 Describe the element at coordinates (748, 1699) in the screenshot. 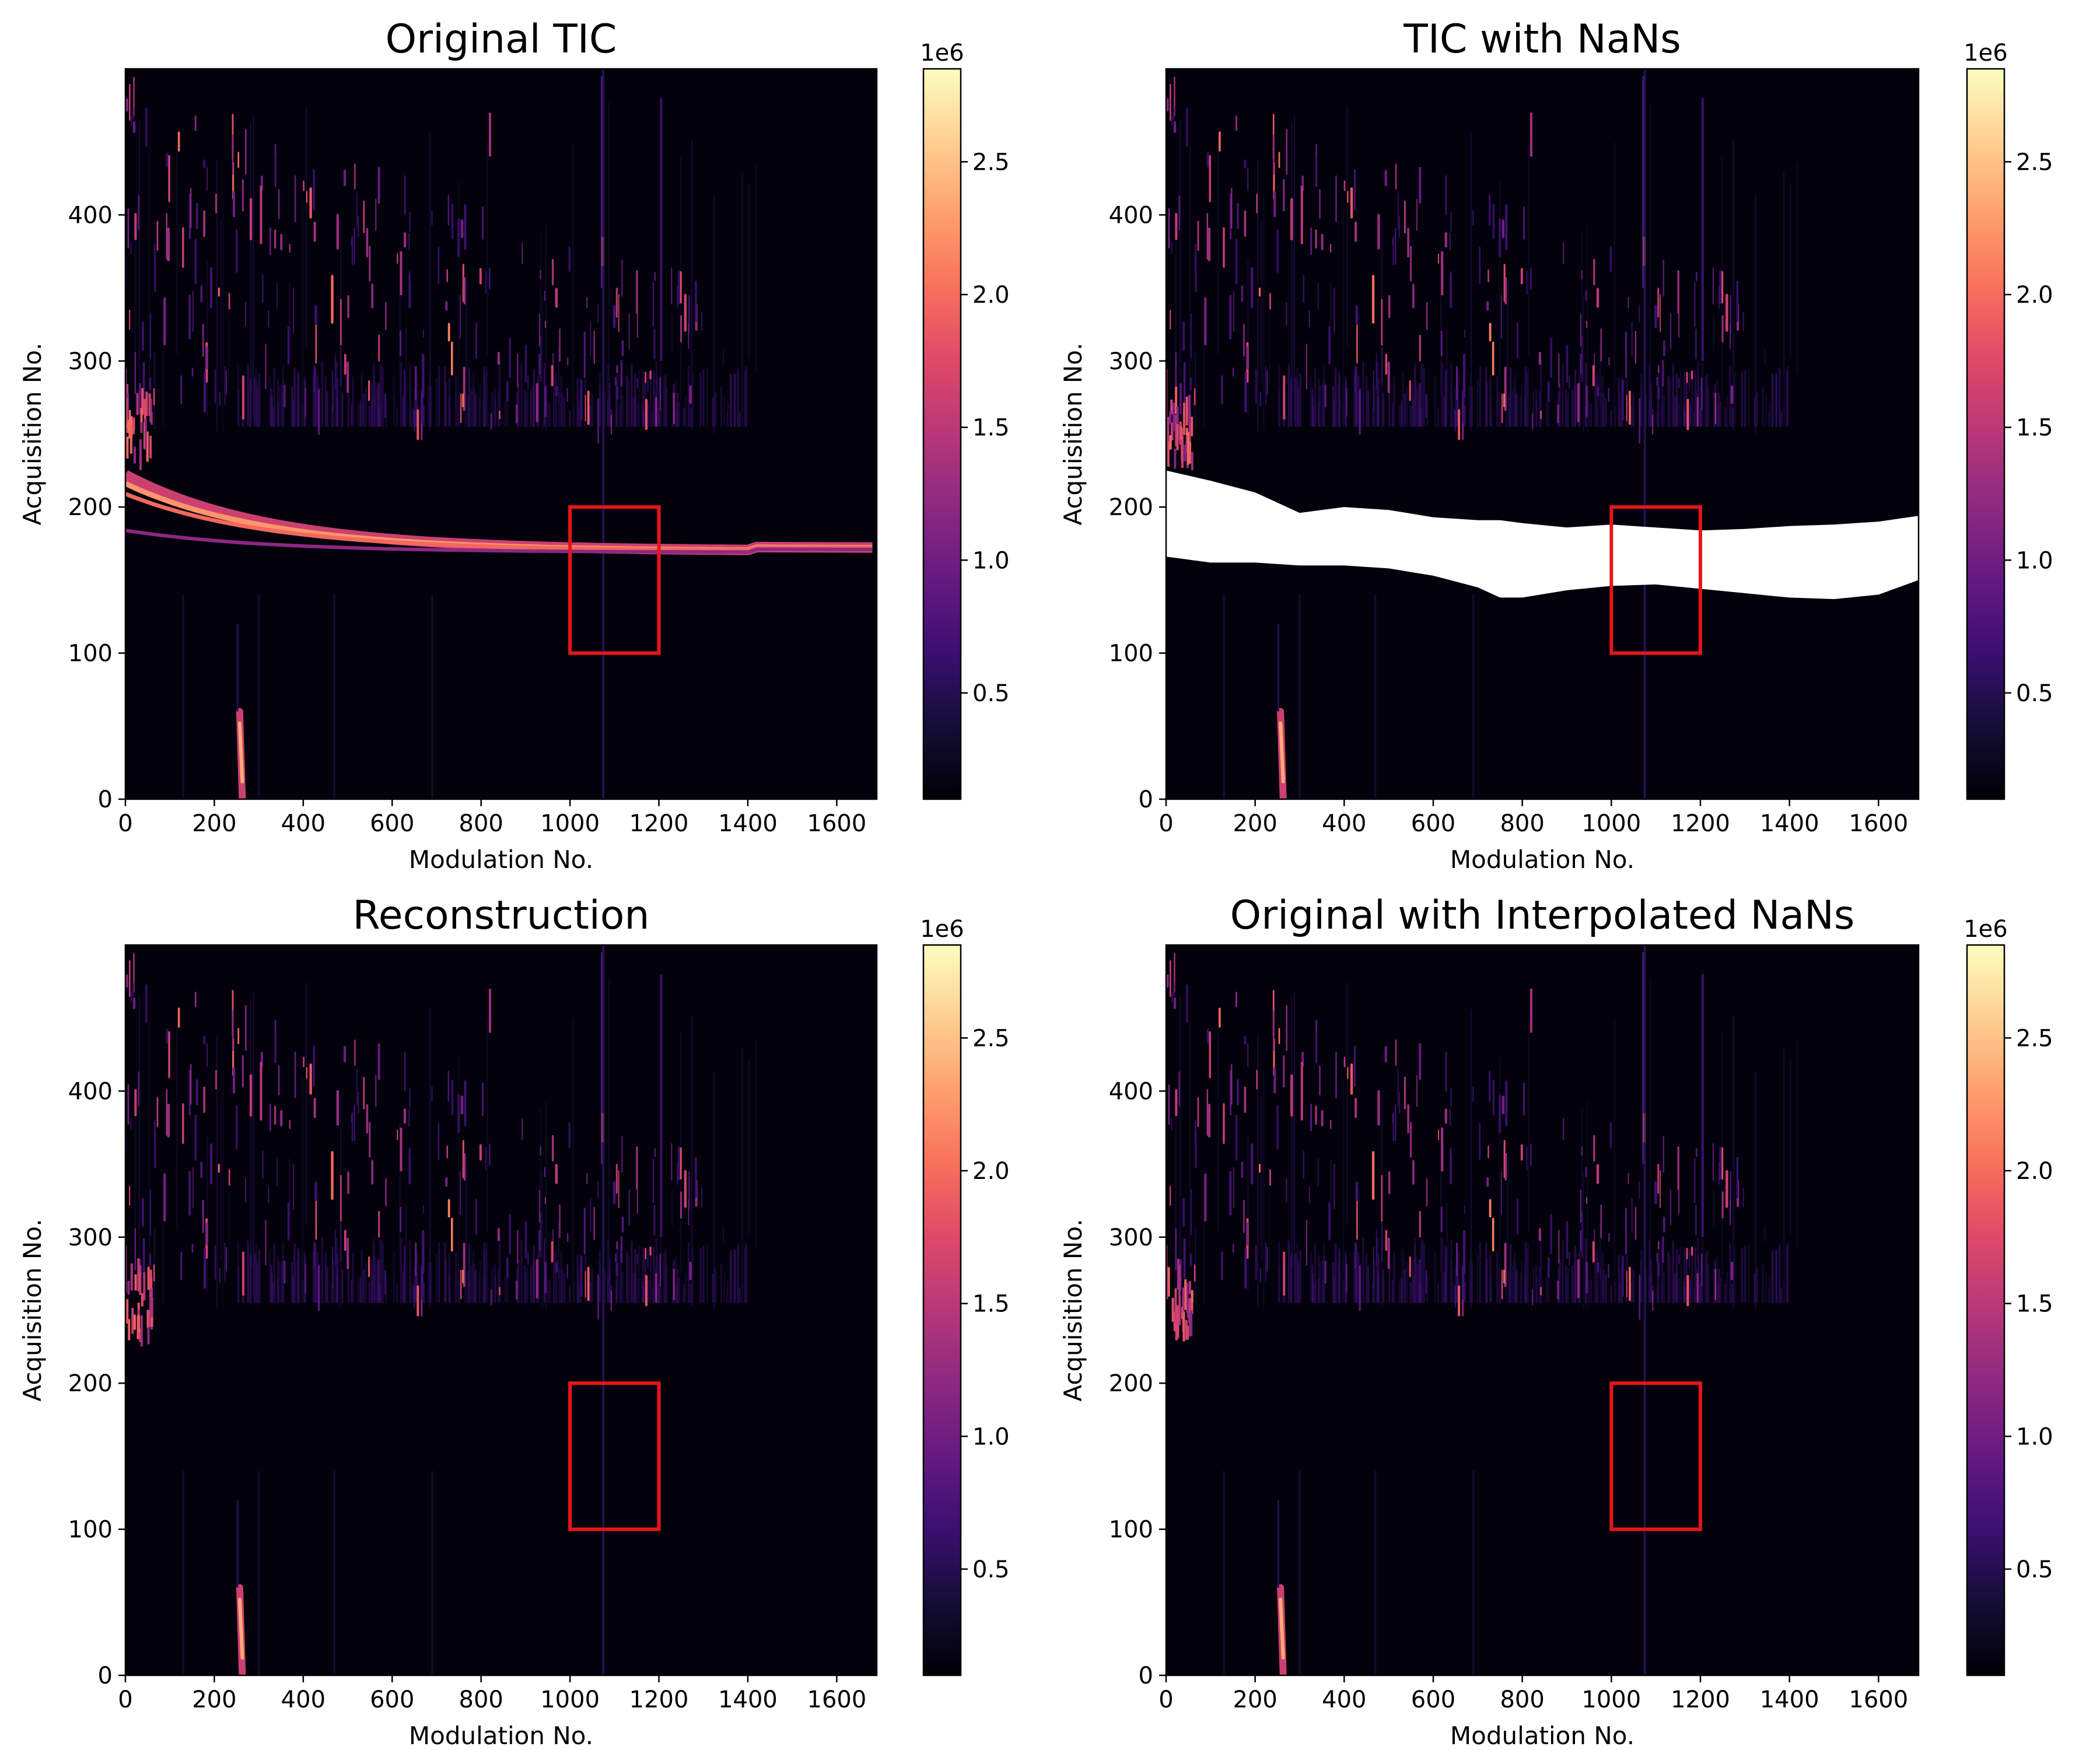

I see `x-tick-label: 1400` at that location.